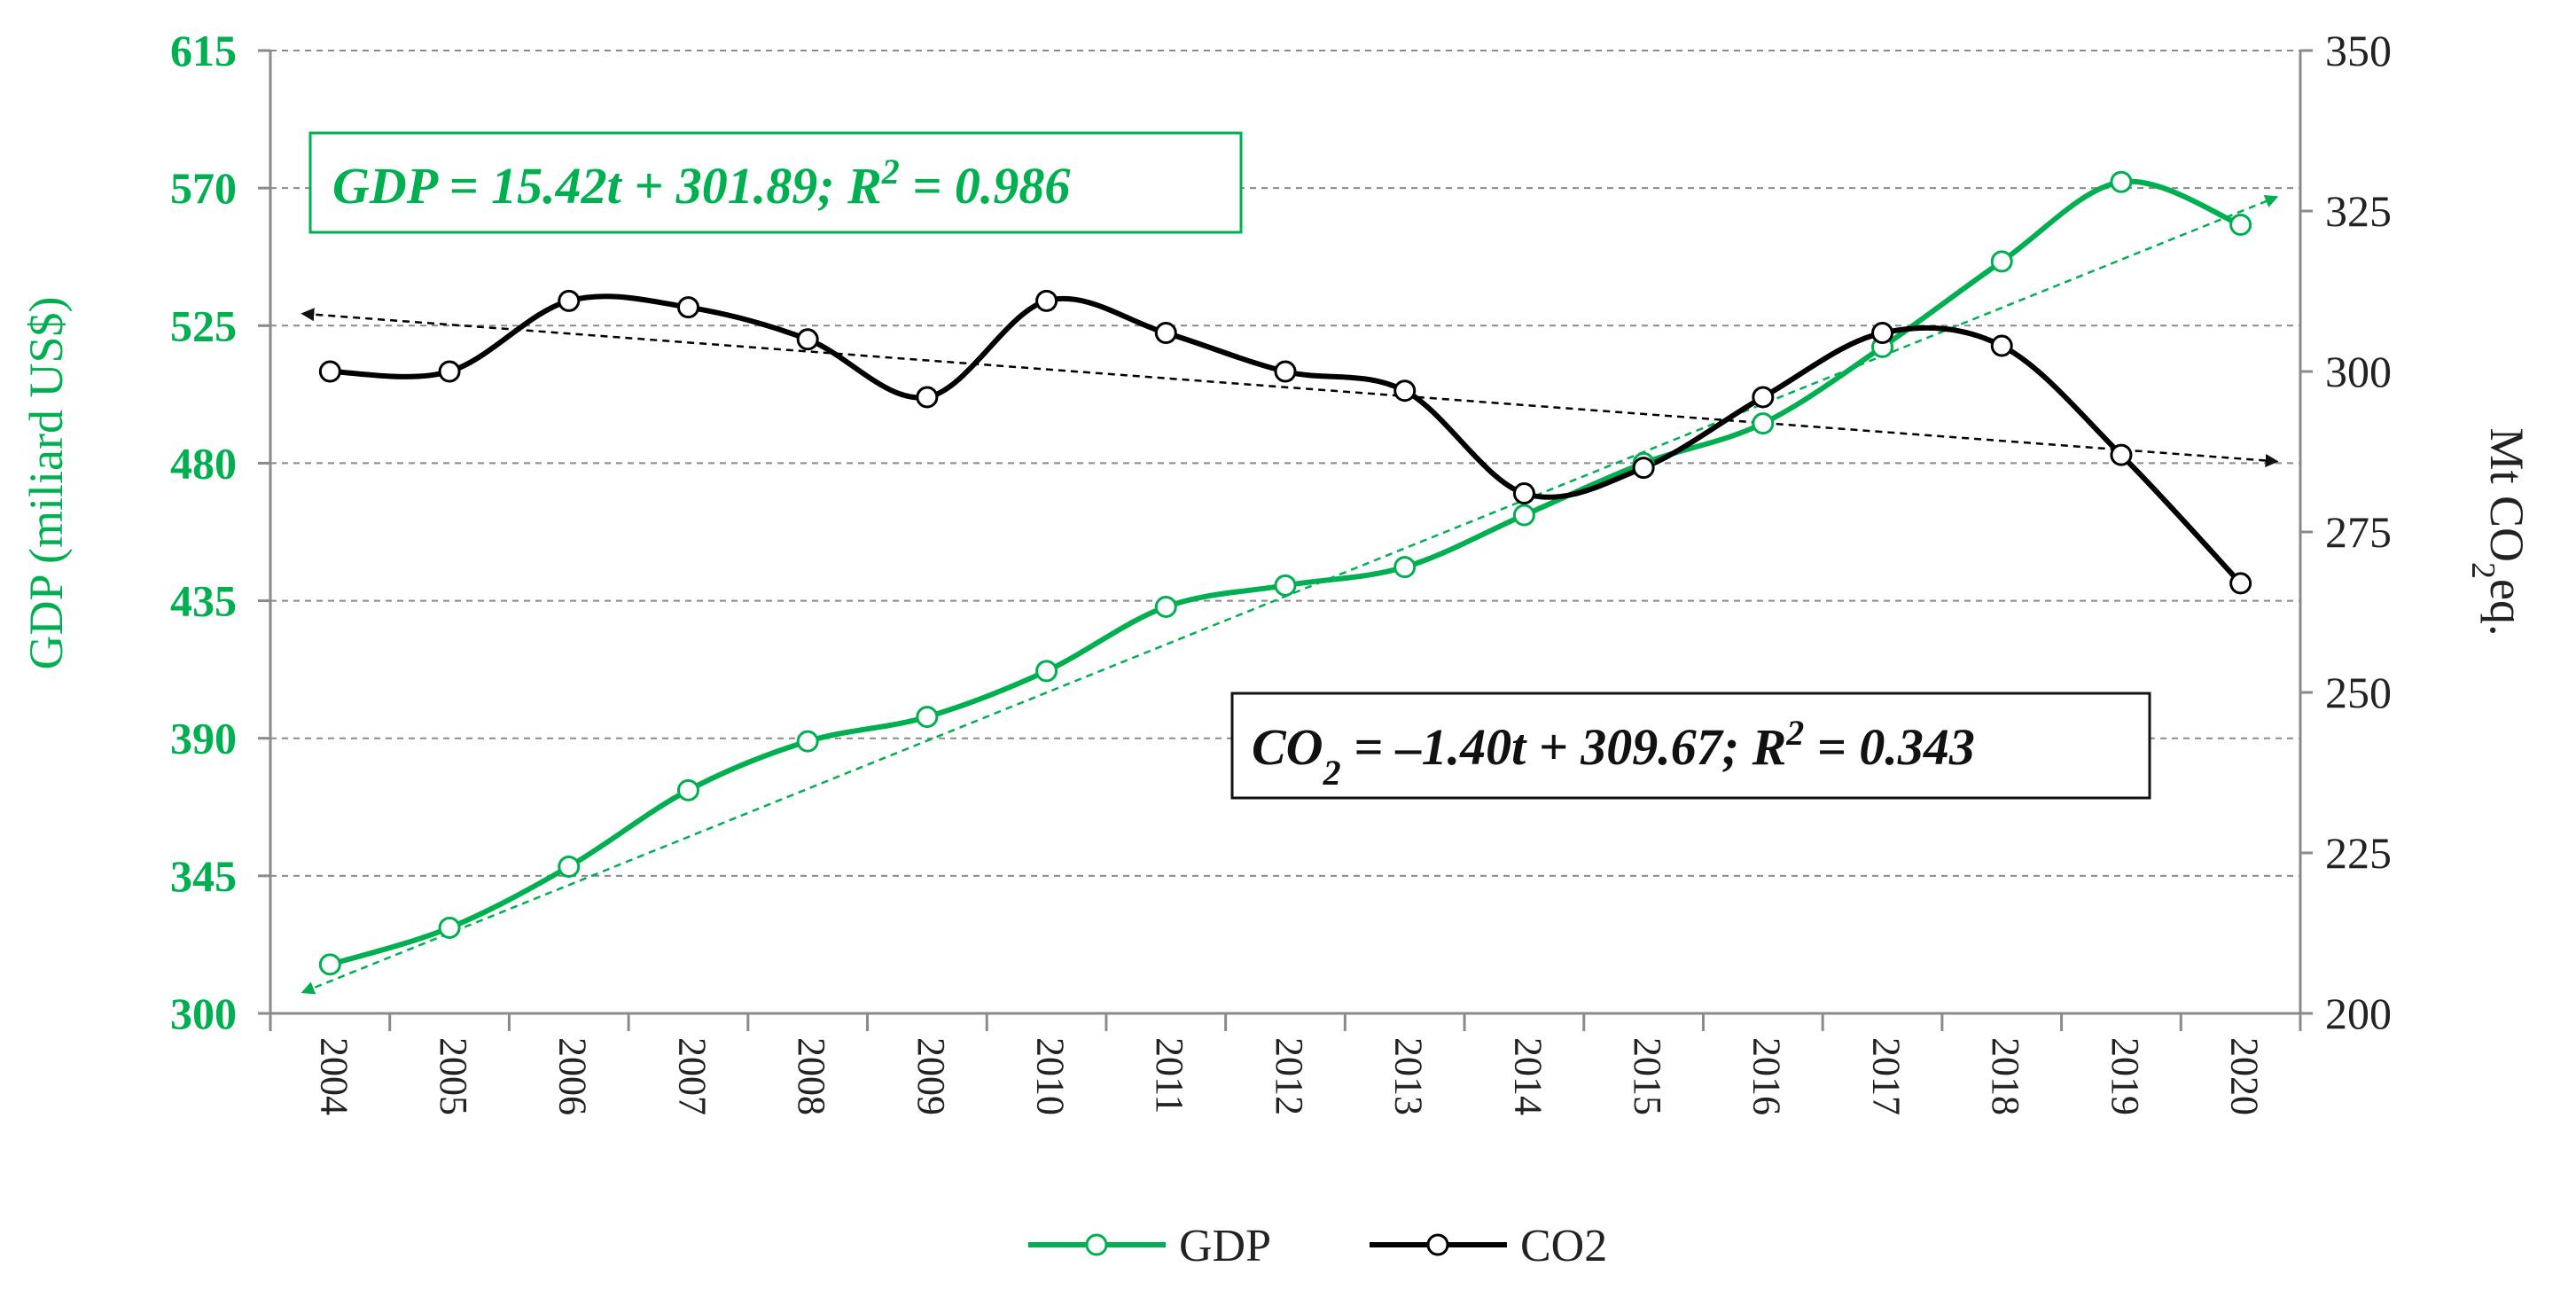 Image resolution: width=2576 pixels, height=1290 pixels. What do you see at coordinates (1613, 753) in the screenshot?
I see `svg-text:CO2 = –1.40t + 309.67; R2 = 0.: CO2 = –1.40t + 309.67; R2 = 0.343` at bounding box center [1613, 753].